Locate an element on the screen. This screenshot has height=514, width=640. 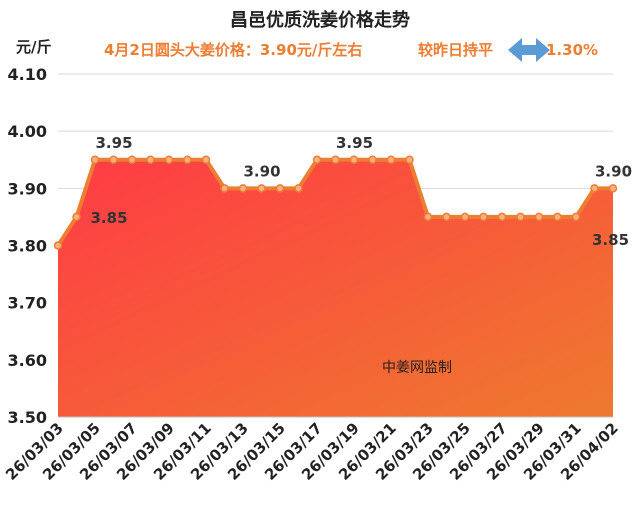
change-text: 较昨日持平 is located at coordinates (455, 50).